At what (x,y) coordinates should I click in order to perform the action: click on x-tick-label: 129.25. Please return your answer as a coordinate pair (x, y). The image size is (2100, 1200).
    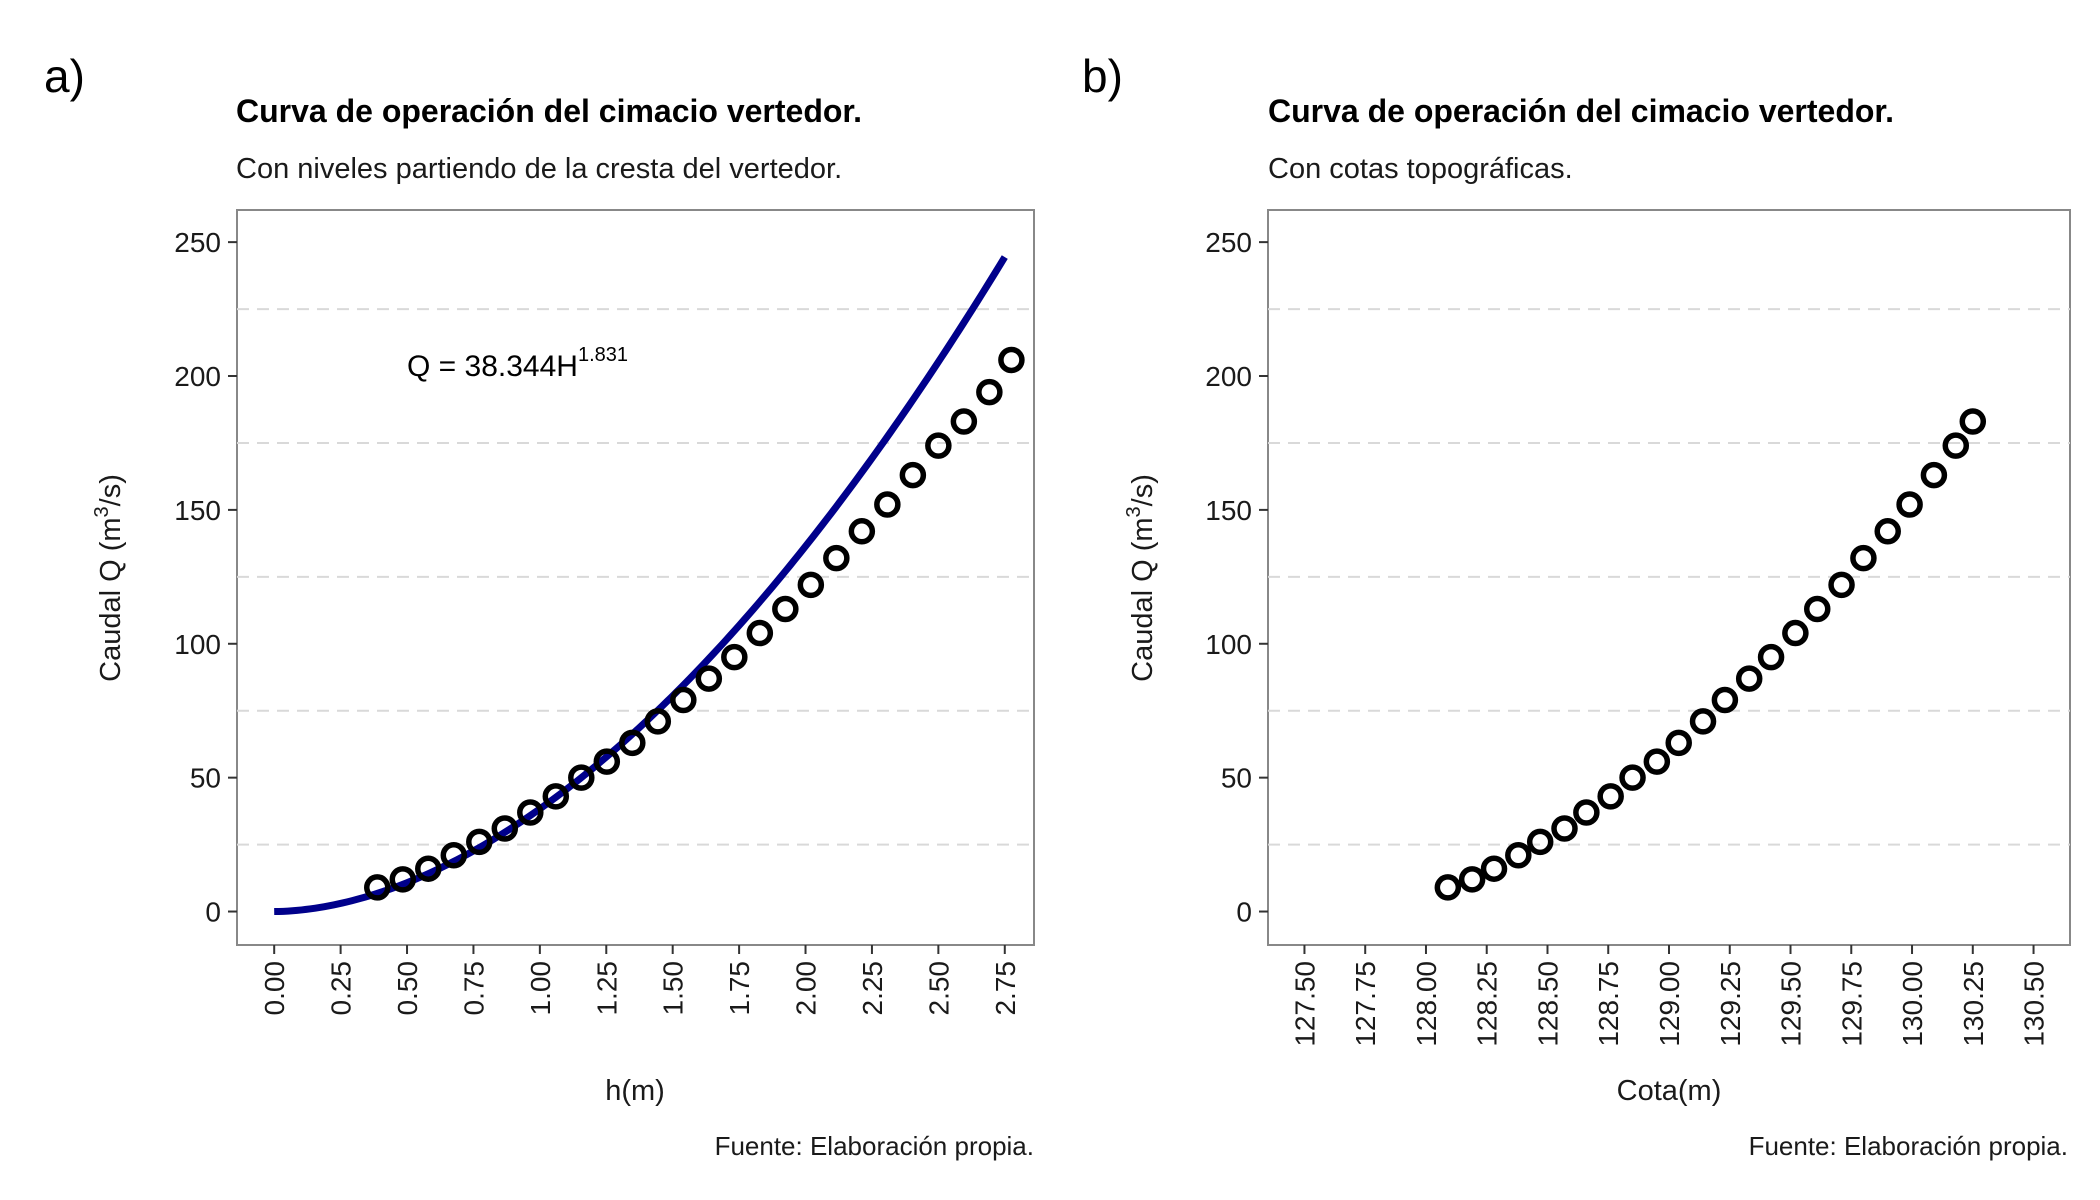
    Looking at the image, I should click on (1730, 1004).